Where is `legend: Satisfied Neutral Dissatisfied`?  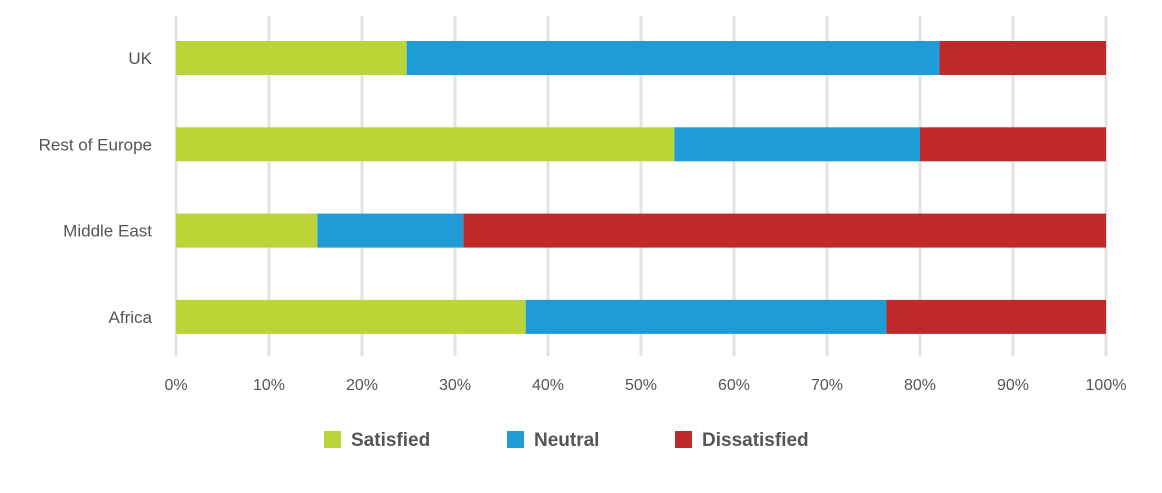 legend: Satisfied Neutral Dissatisfied is located at coordinates (566, 440).